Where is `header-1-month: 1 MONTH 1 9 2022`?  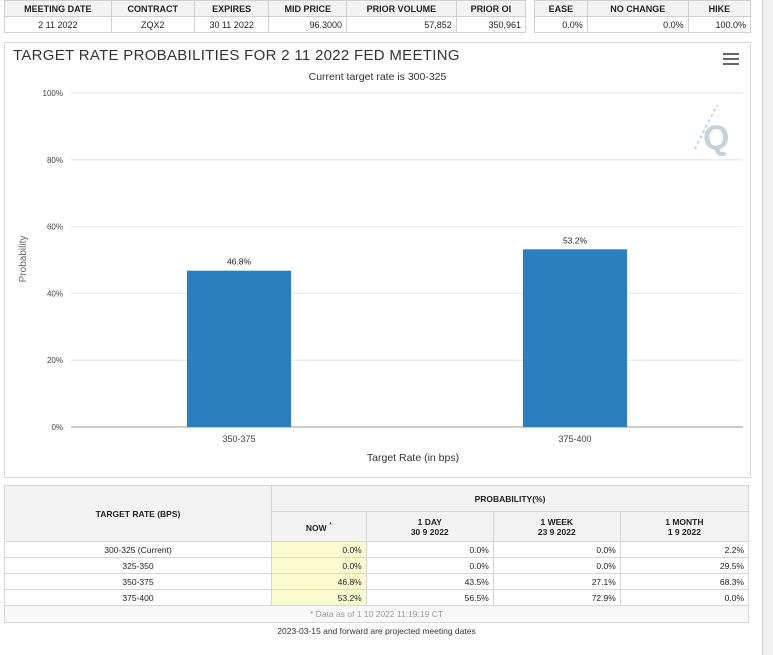 header-1-month: 1 MONTH 1 9 2022 is located at coordinates (684, 526).